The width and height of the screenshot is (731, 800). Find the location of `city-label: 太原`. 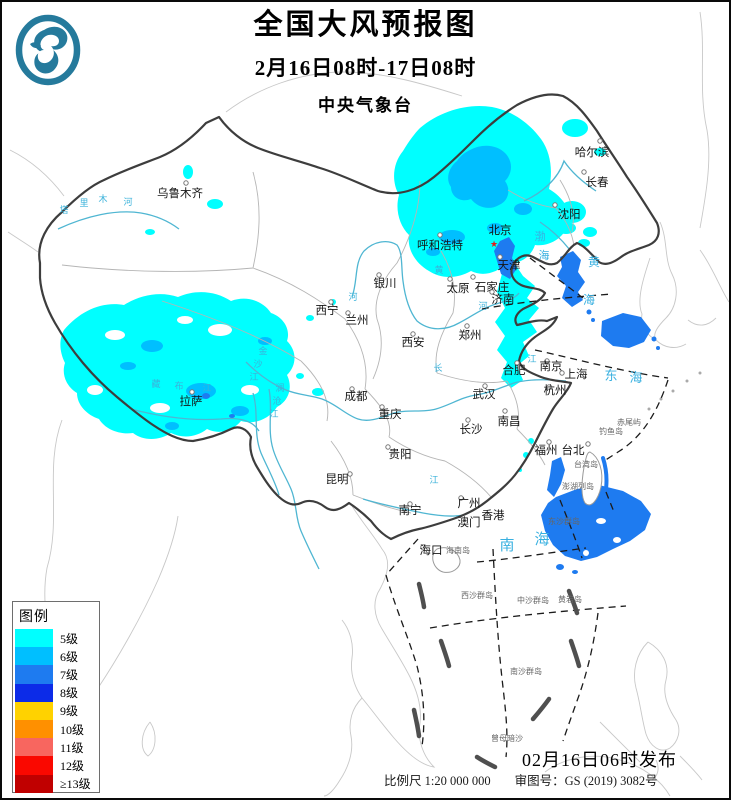

city-label: 太原 is located at coordinates (458, 288).